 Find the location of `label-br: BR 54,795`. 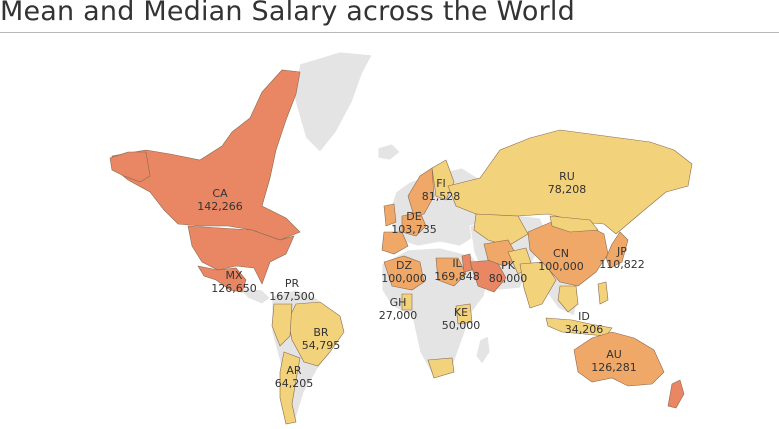

label-br: BR 54,795 is located at coordinates (321, 339).